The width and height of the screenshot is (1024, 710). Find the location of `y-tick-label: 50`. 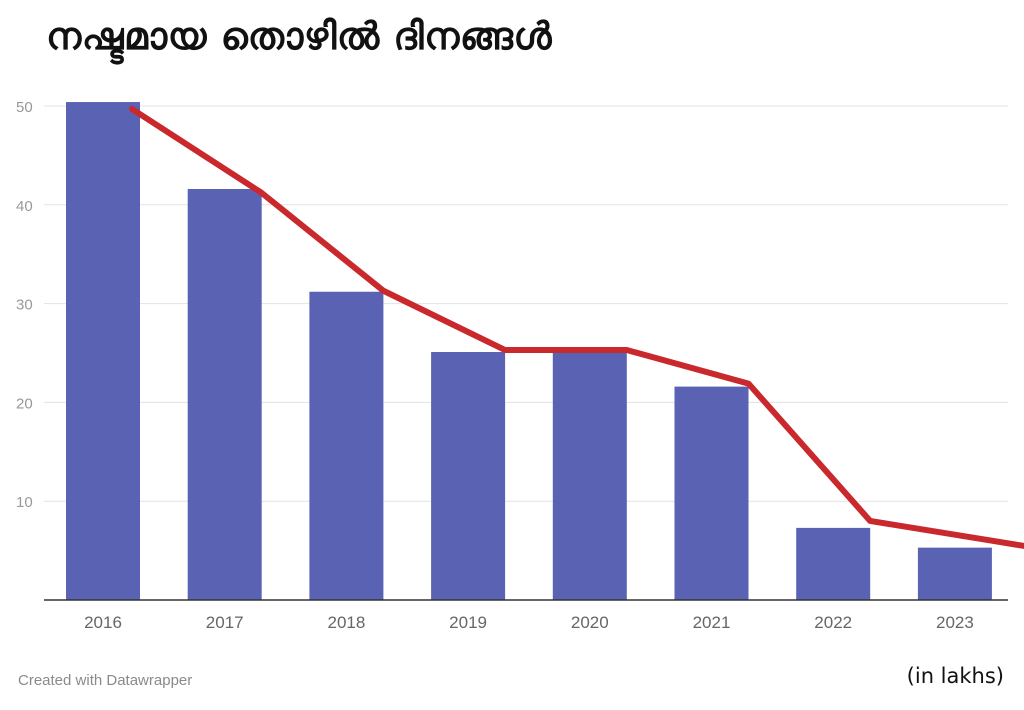

y-tick-label: 50 is located at coordinates (24, 107).